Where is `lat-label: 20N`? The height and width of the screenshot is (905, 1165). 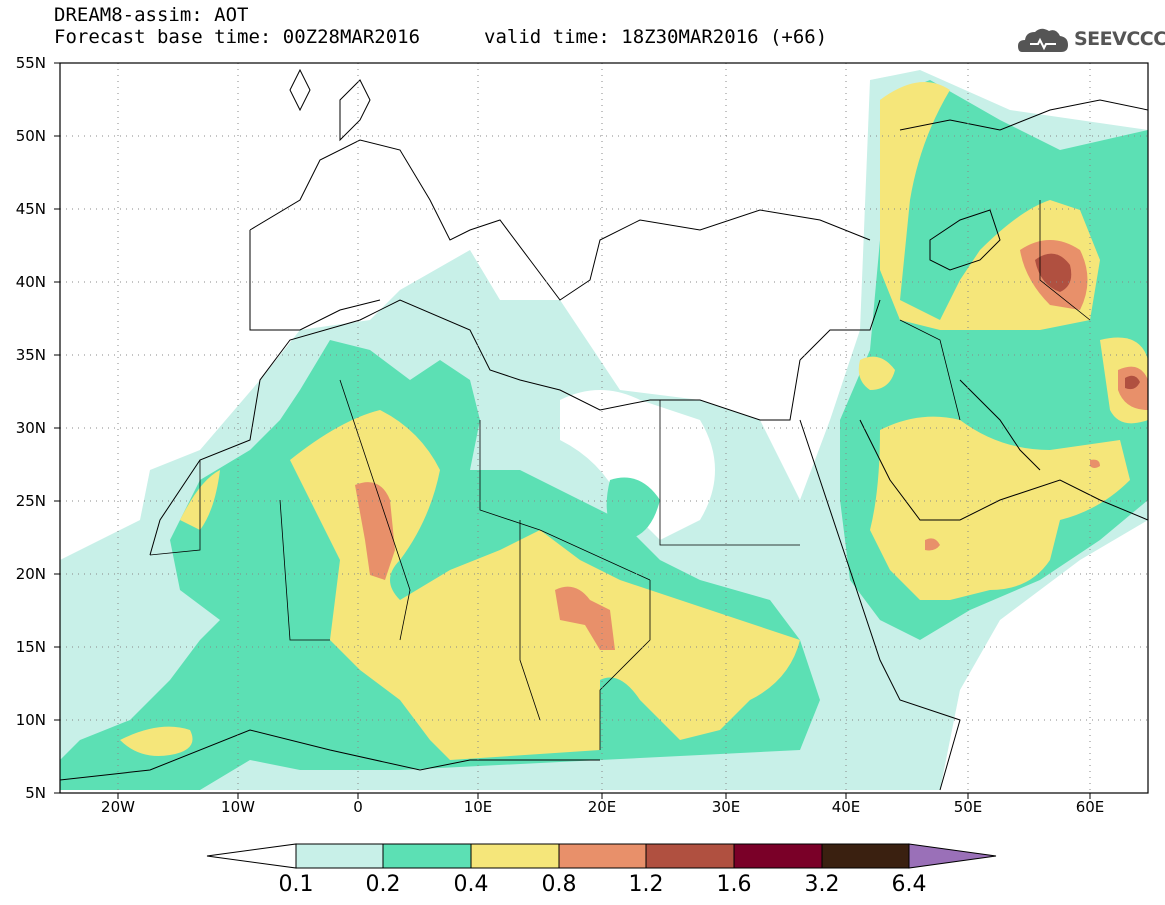
lat-label: 20N is located at coordinates (30, 574).